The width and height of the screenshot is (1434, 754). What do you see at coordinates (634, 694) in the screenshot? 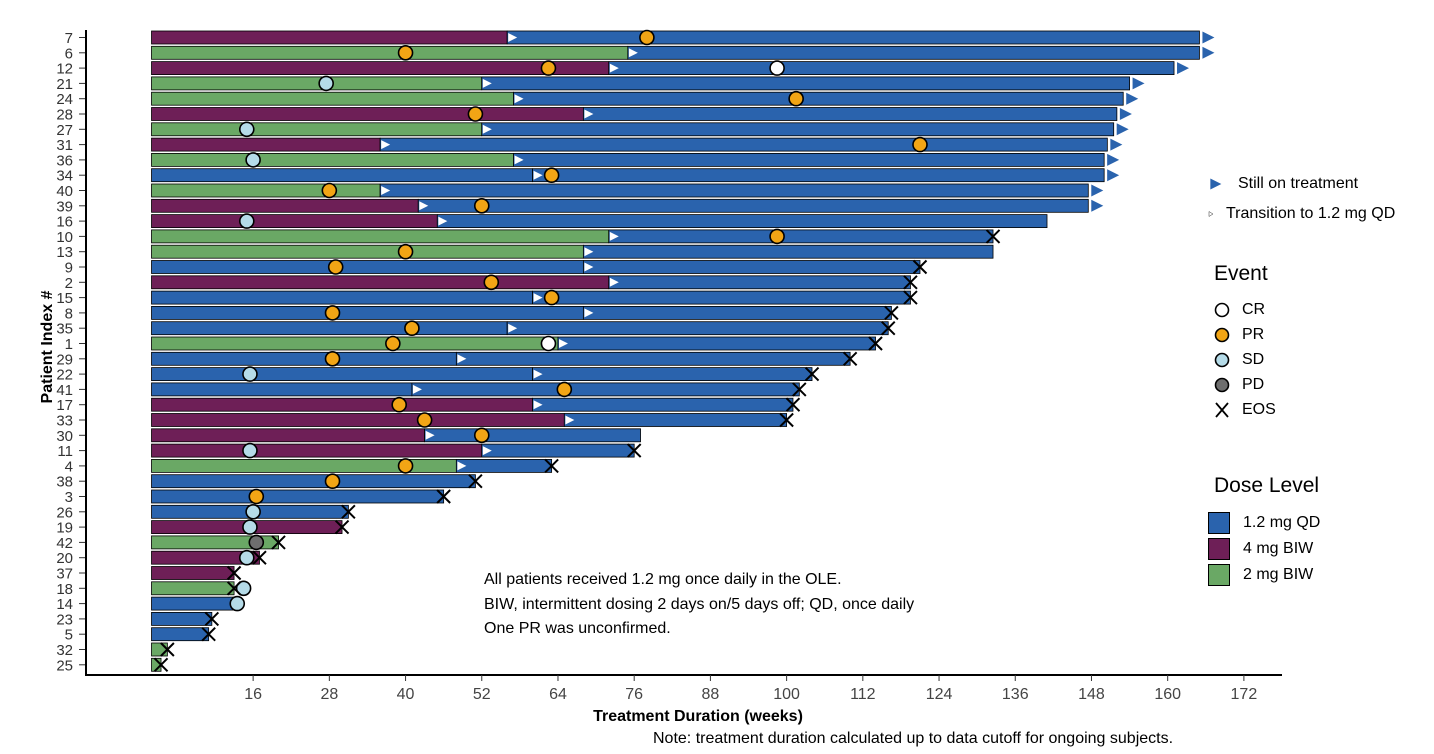
I see `x-tick-label: 76` at bounding box center [634, 694].